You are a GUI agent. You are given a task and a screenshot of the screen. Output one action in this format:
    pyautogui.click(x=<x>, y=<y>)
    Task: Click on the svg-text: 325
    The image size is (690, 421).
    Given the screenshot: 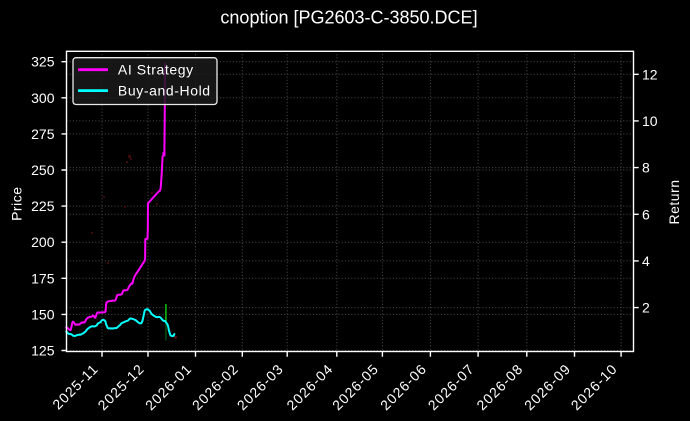 What is the action you would take?
    pyautogui.click(x=43, y=62)
    